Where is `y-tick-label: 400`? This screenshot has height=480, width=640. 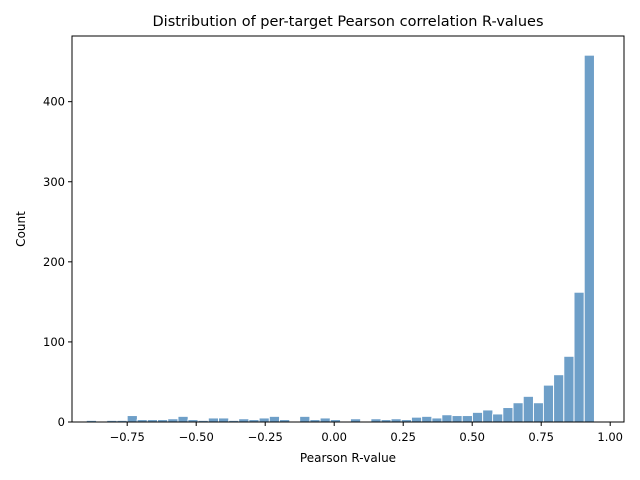 y-tick-label: 400 is located at coordinates (54, 102).